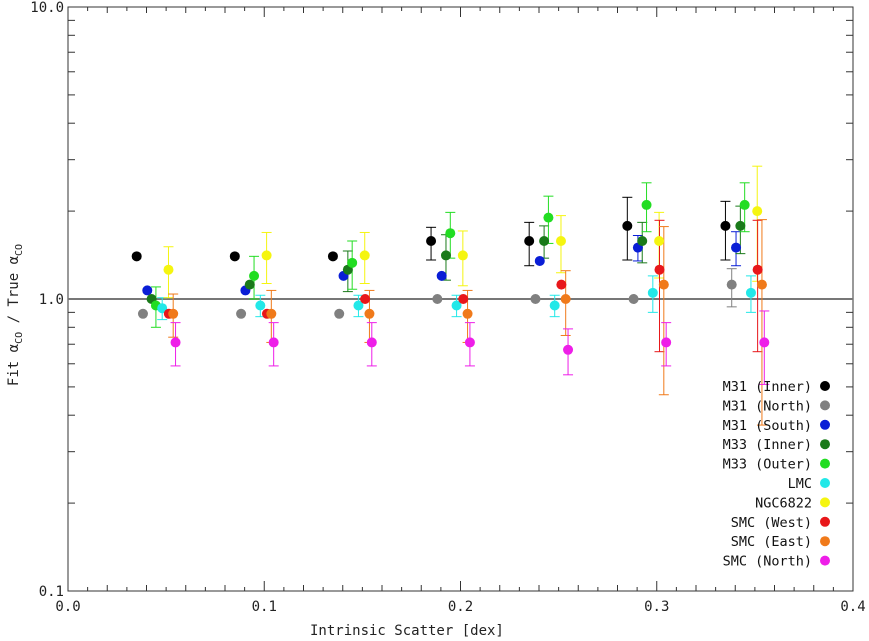 Image resolution: width=869 pixels, height=641 pixels. I want to click on x-tick-label: 0.2, so click(460, 607).